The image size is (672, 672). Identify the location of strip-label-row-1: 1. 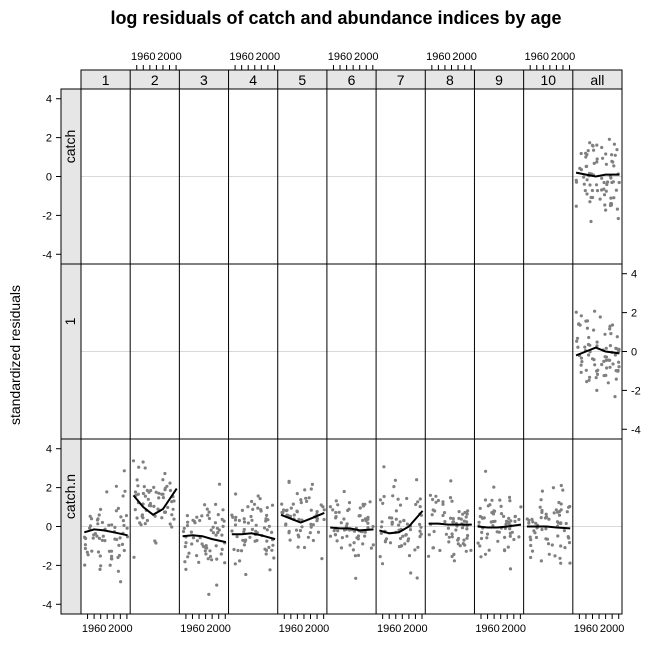
(70, 321).